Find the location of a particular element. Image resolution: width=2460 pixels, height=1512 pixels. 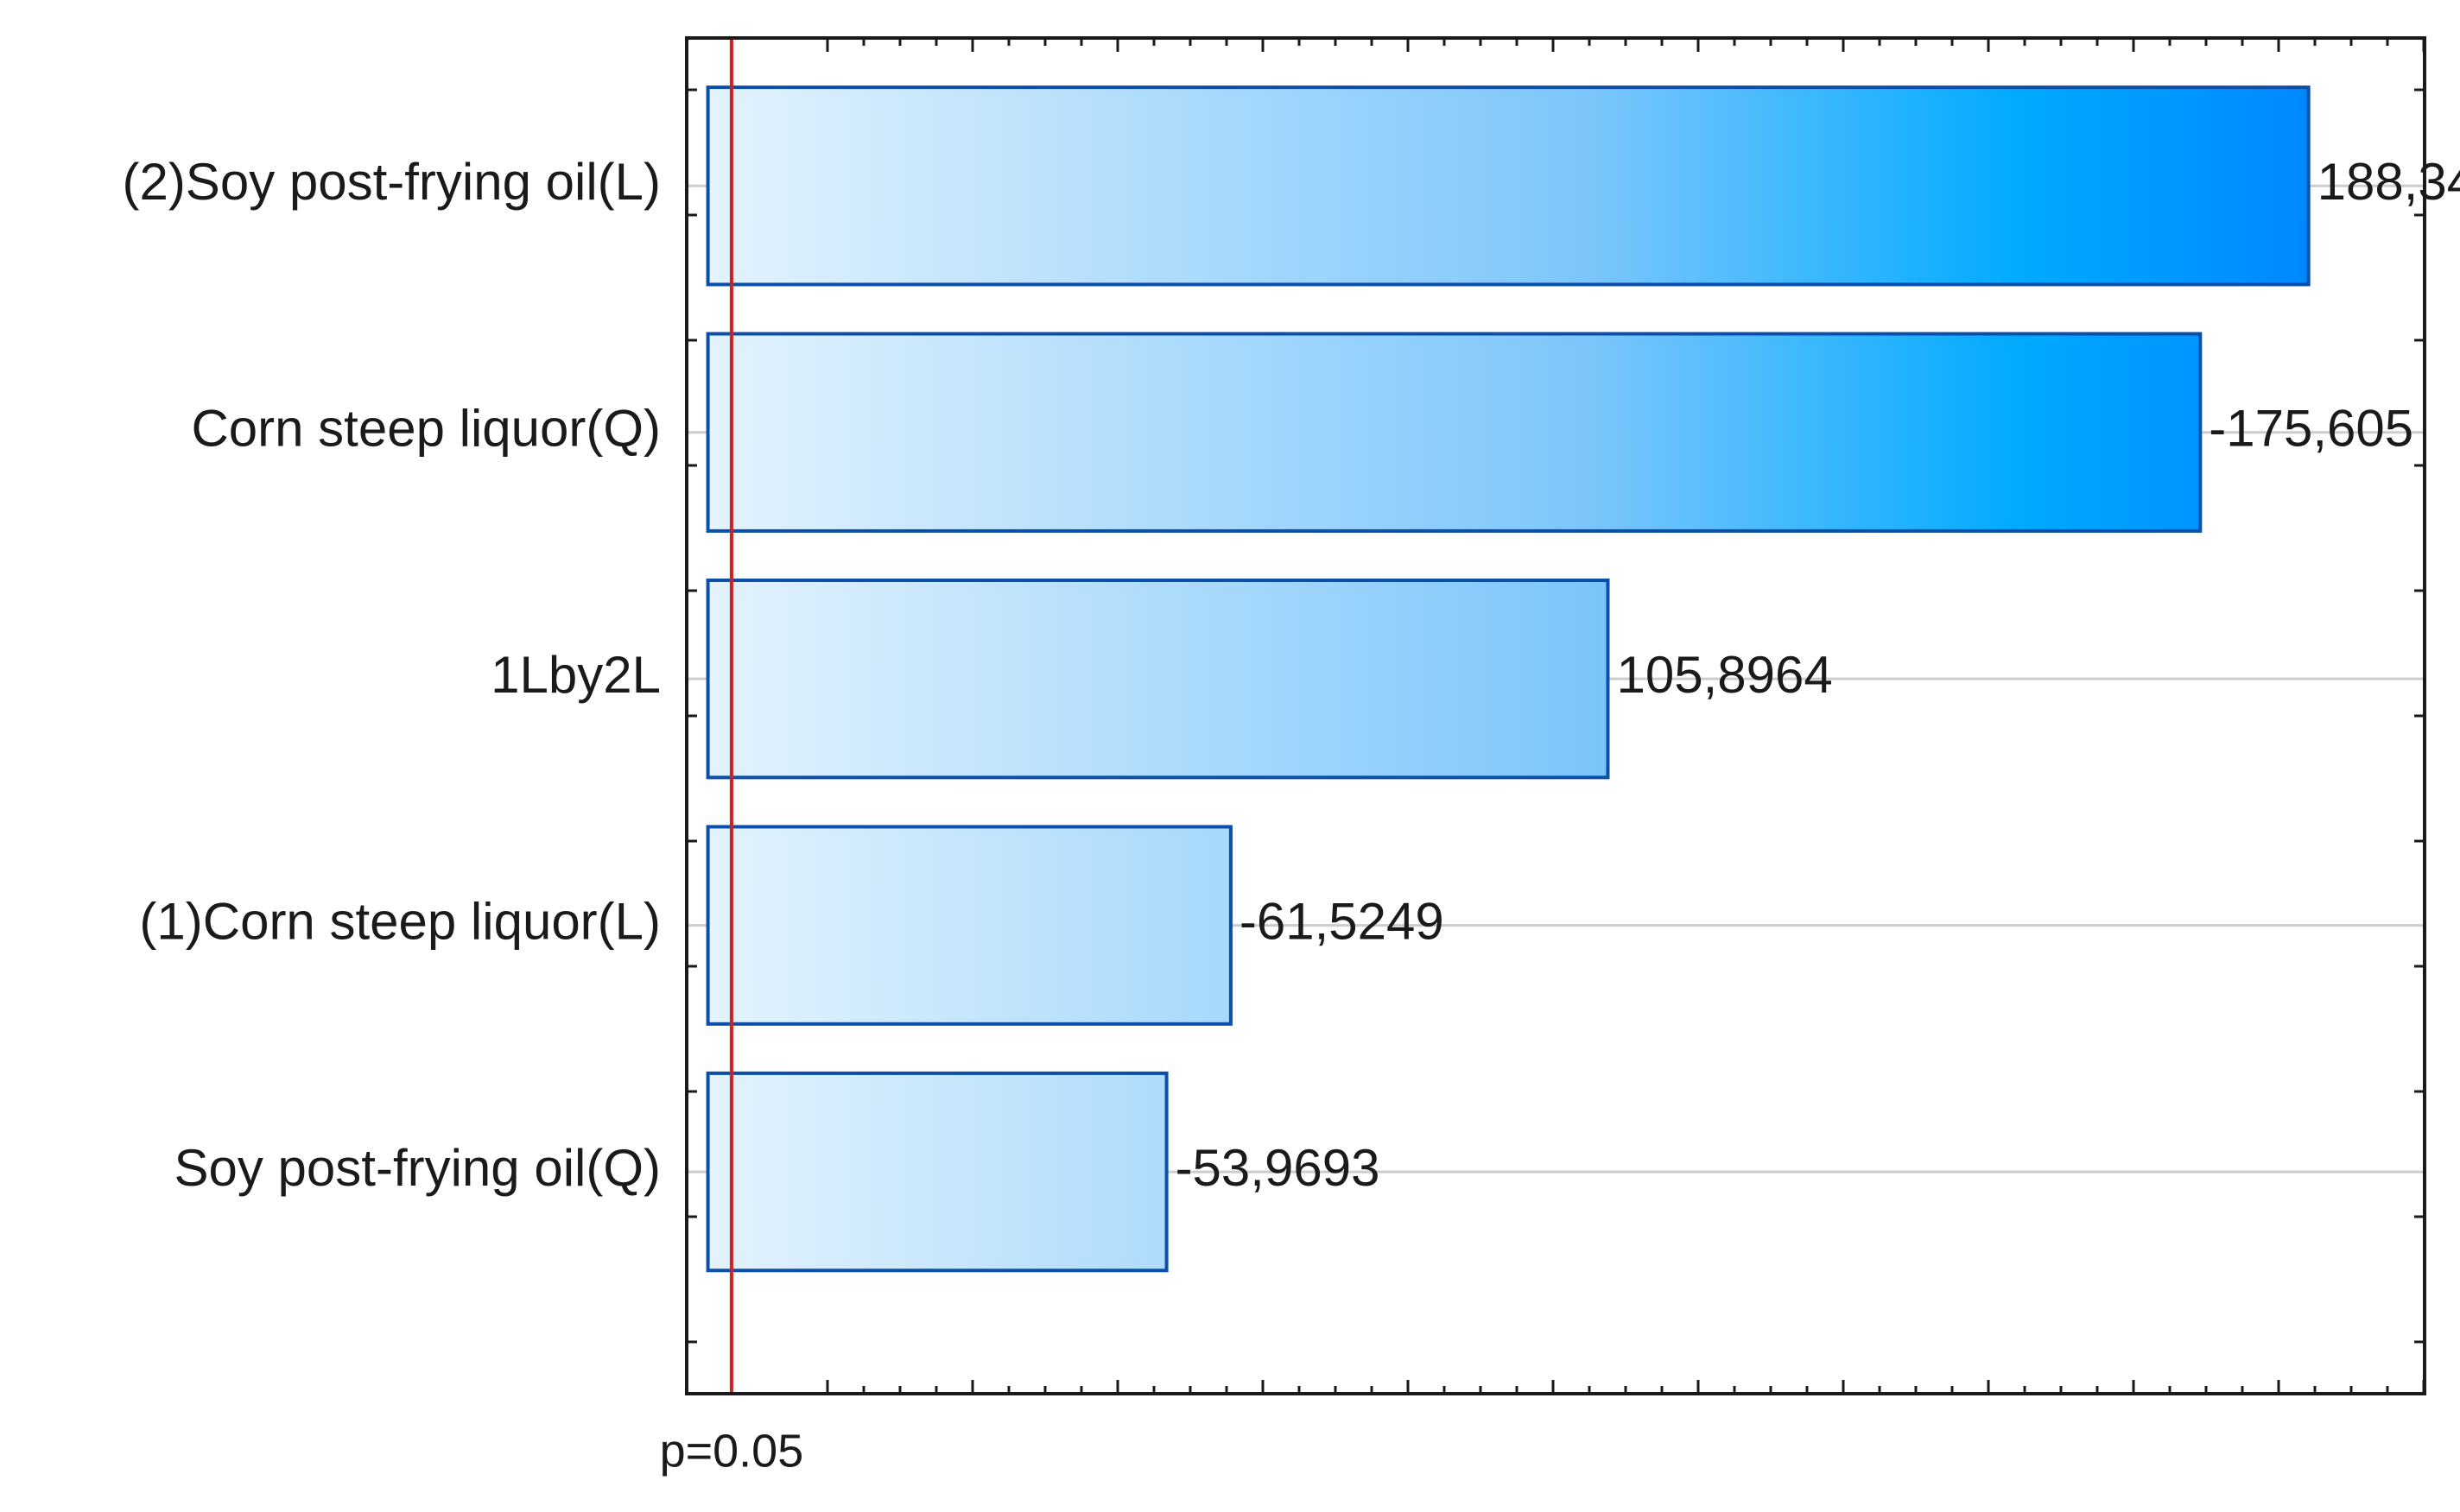

reference-line-group: p=0.05 is located at coordinates (732, 757).